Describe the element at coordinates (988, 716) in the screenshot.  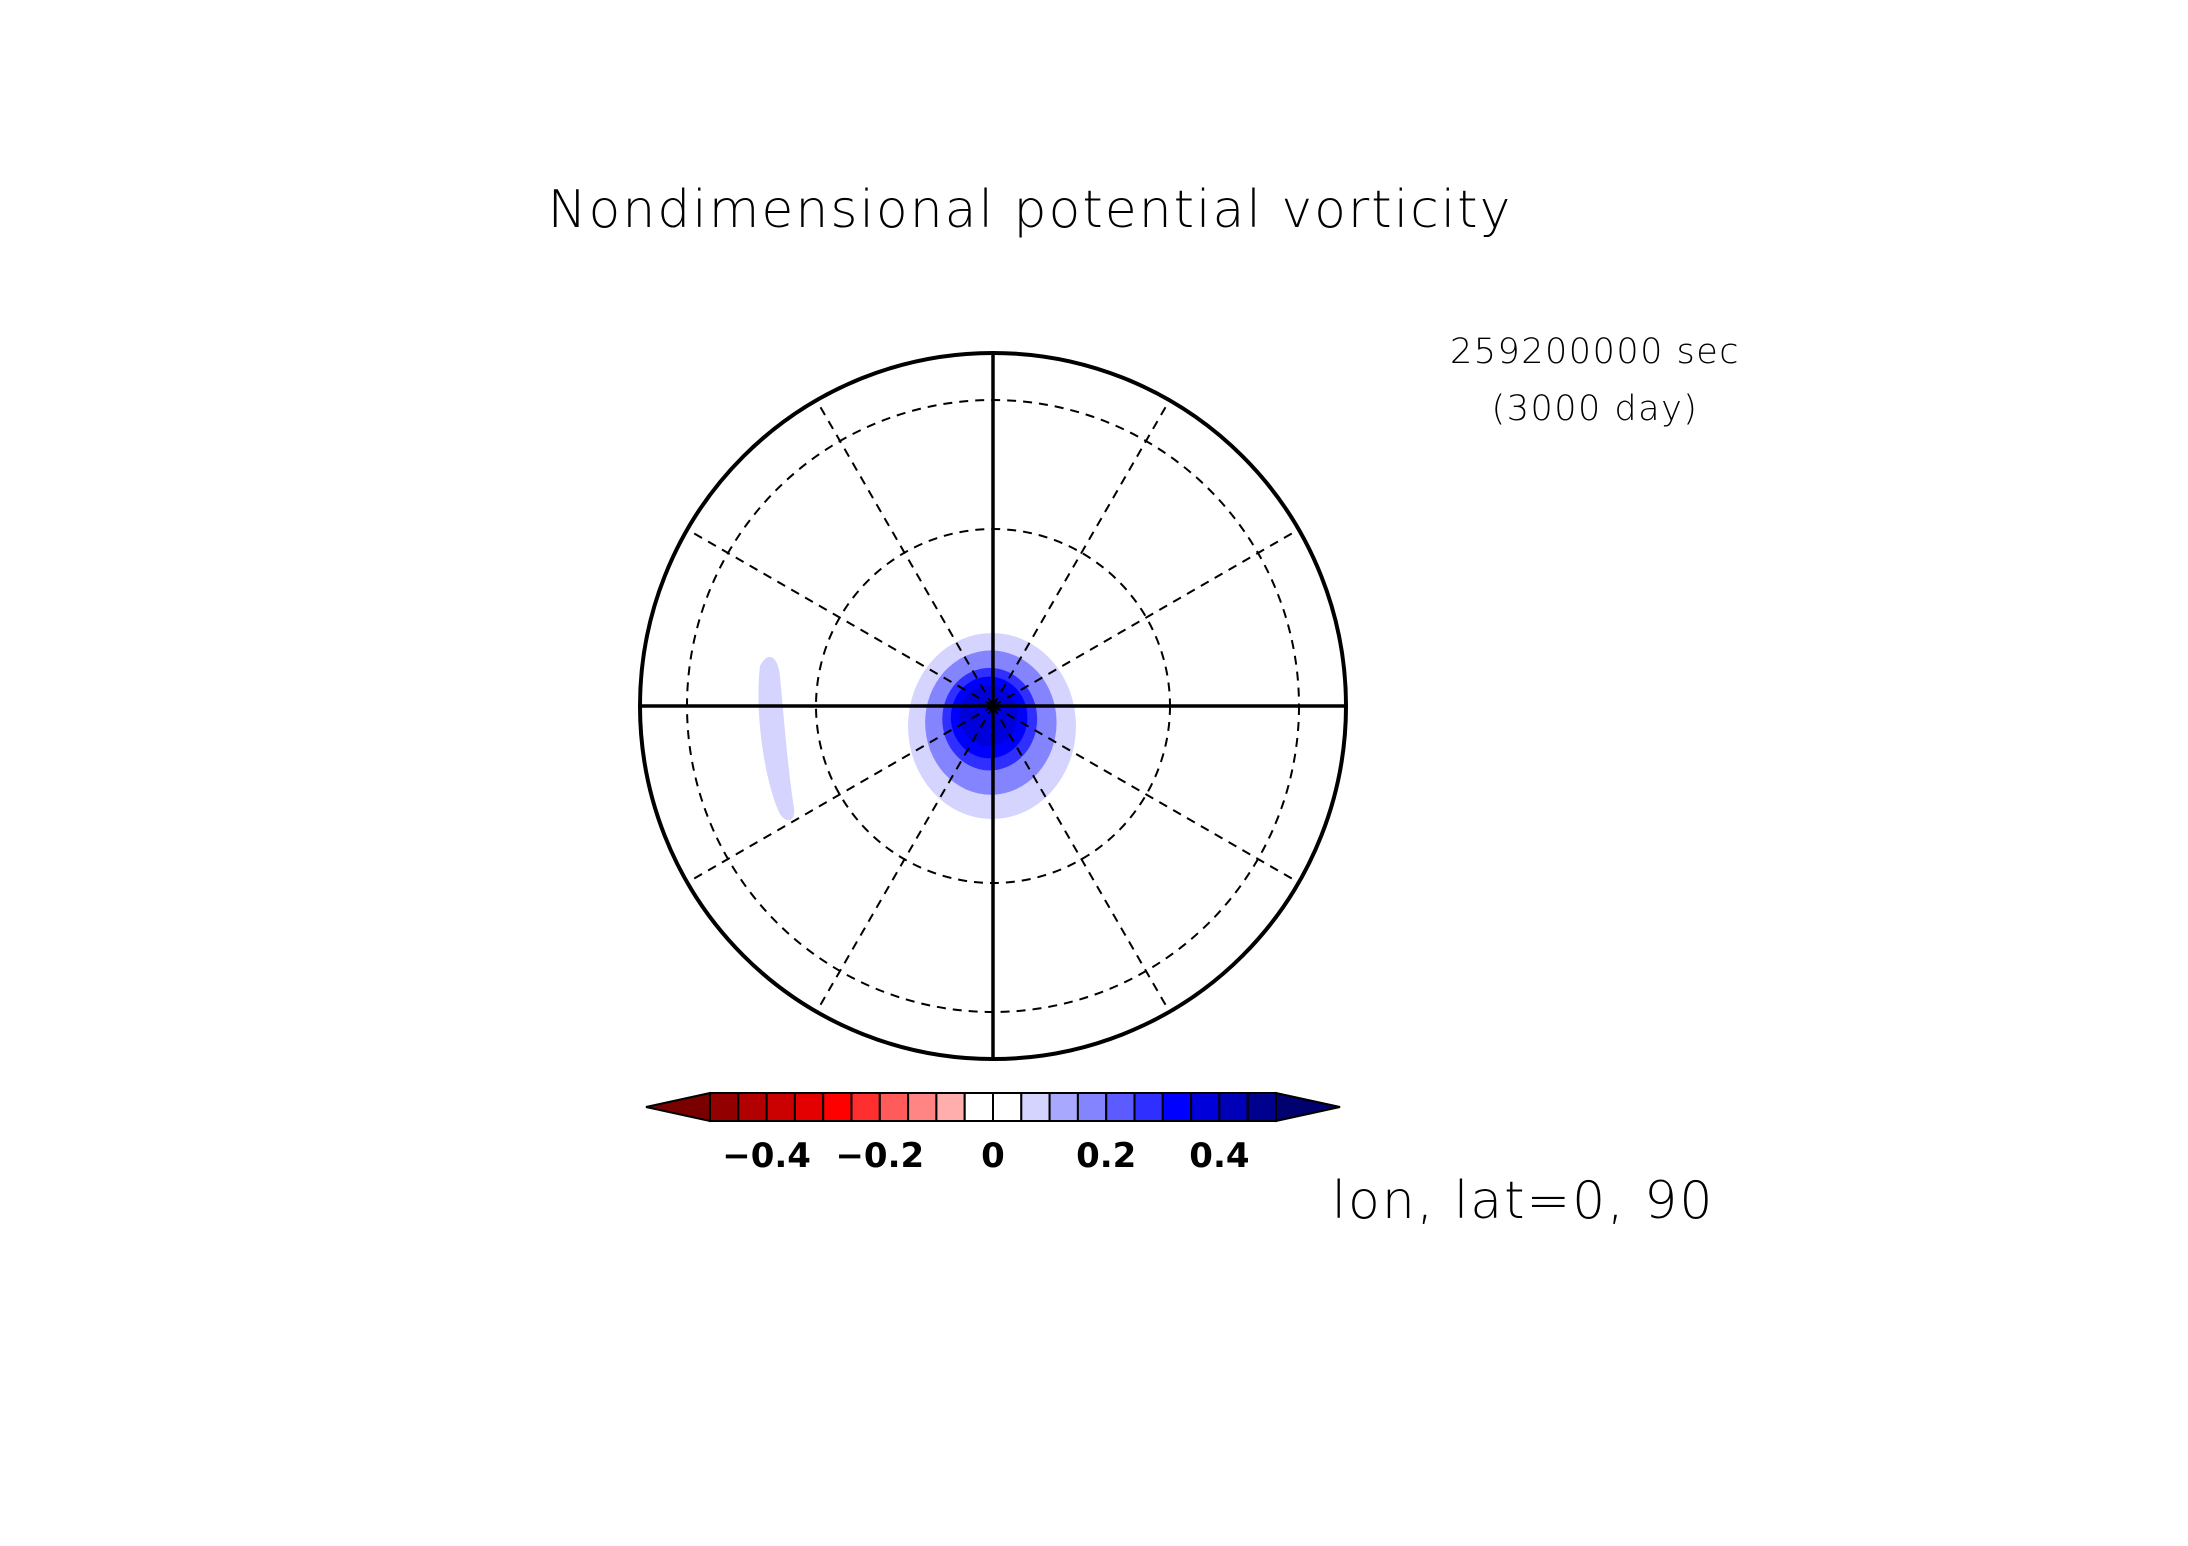
I see `vortex-contour` at that location.